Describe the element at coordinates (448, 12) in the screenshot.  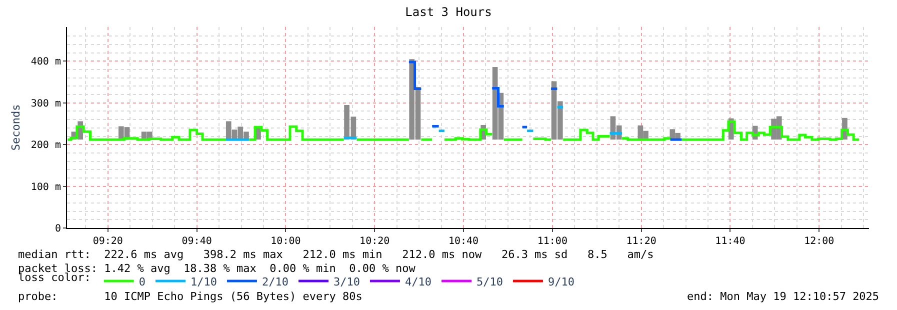
I see `chart-title: Last 3 Hours` at that location.